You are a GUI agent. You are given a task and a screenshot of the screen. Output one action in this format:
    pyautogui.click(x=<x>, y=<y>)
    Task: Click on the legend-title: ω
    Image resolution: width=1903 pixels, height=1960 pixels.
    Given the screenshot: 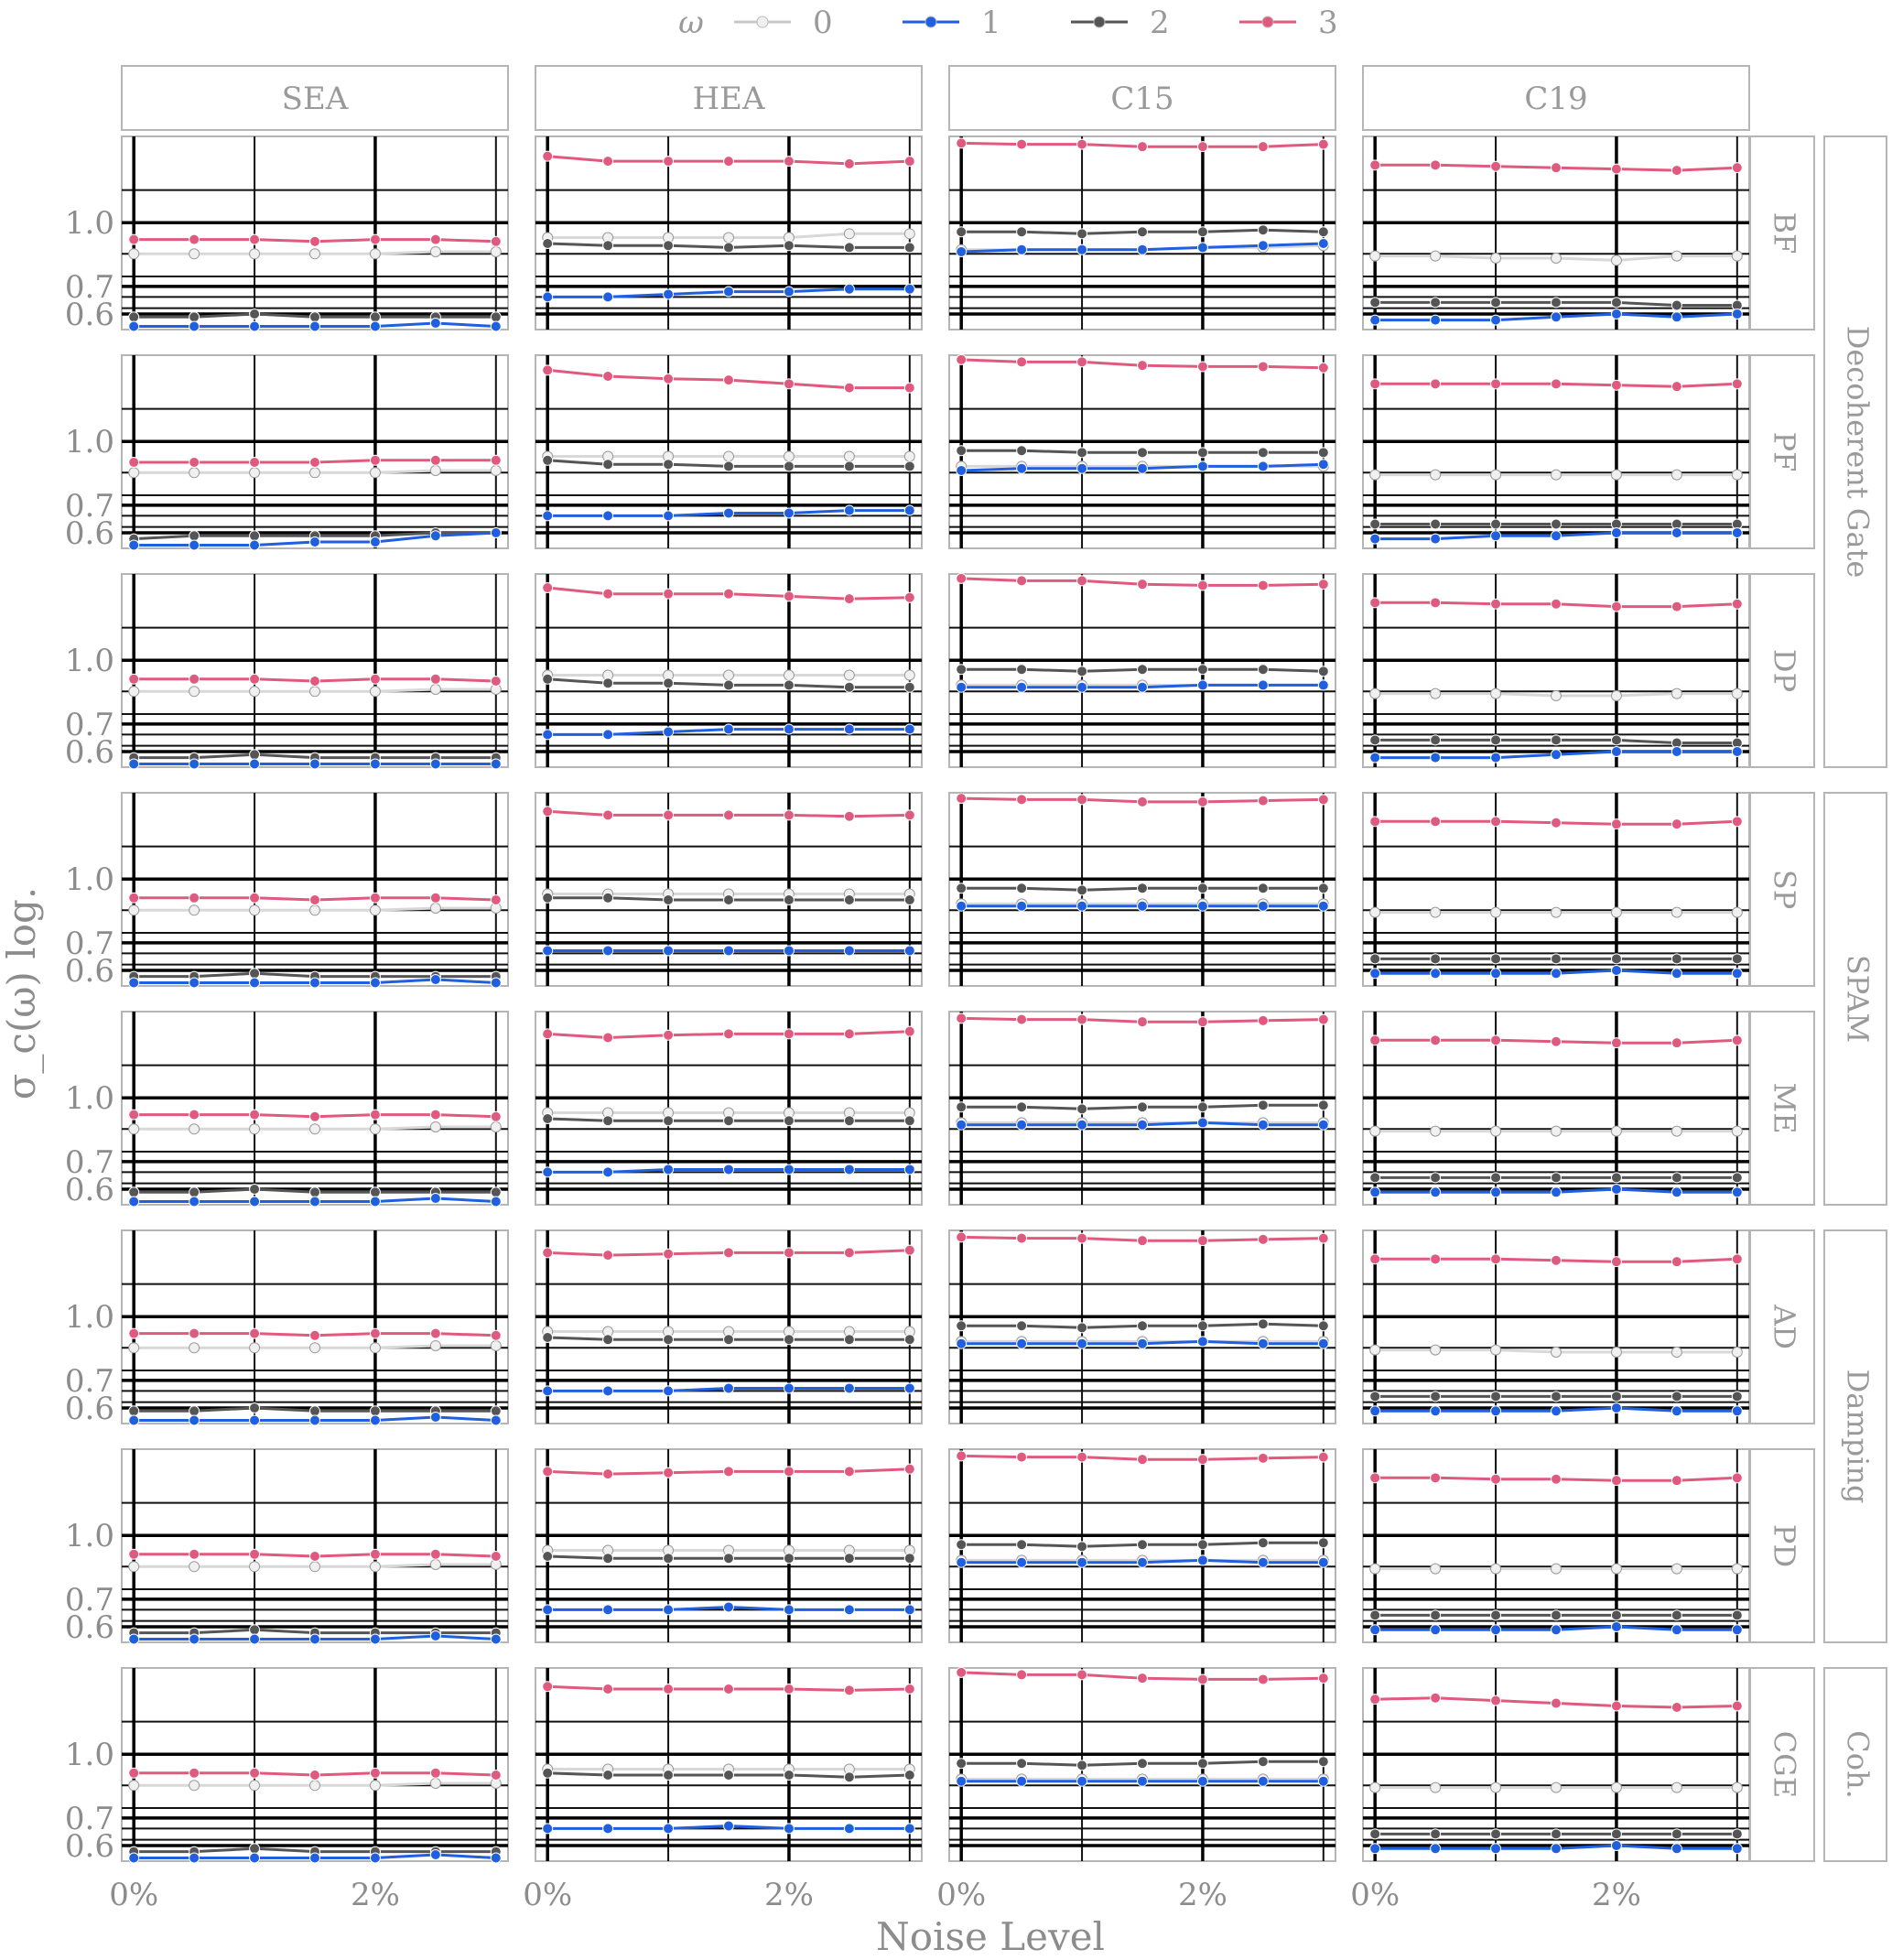 What is the action you would take?
    pyautogui.click(x=691, y=23)
    